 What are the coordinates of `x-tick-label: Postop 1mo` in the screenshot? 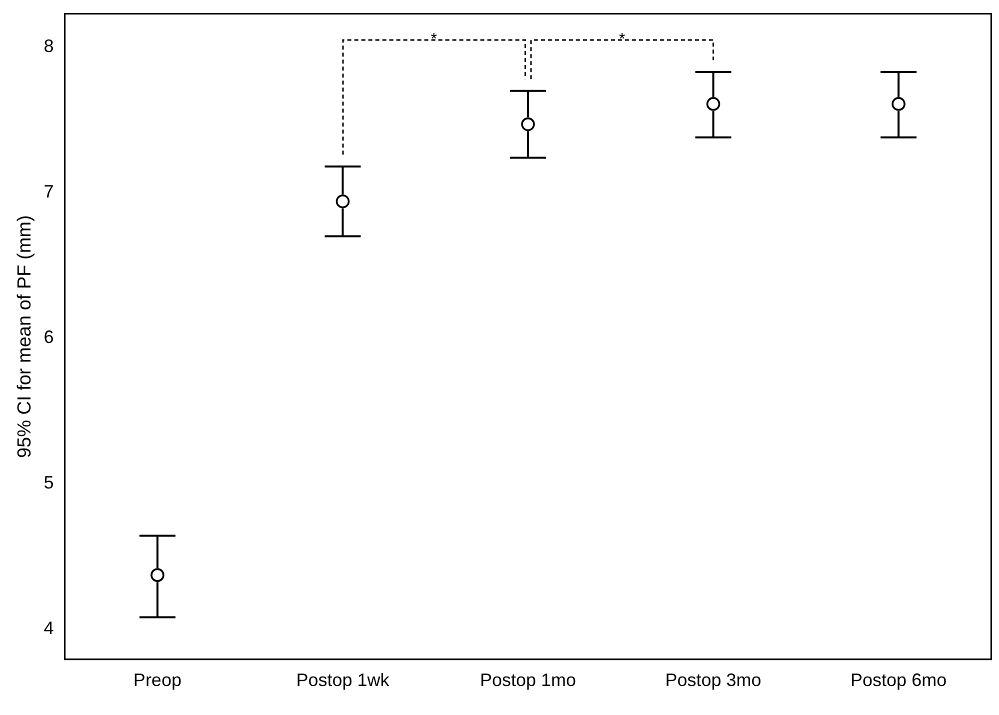 It's located at (528, 680).